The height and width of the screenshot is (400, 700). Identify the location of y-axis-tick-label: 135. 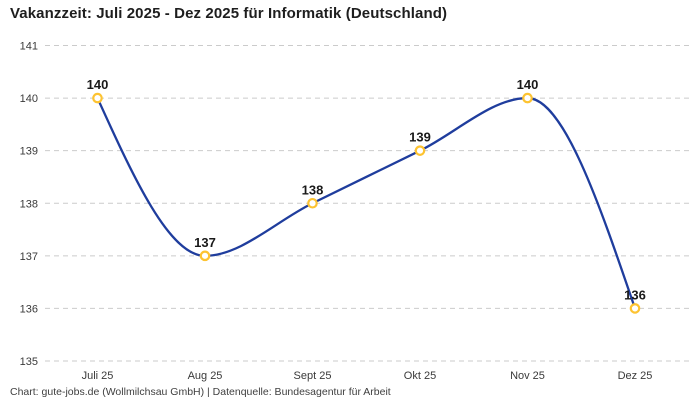
(29, 362).